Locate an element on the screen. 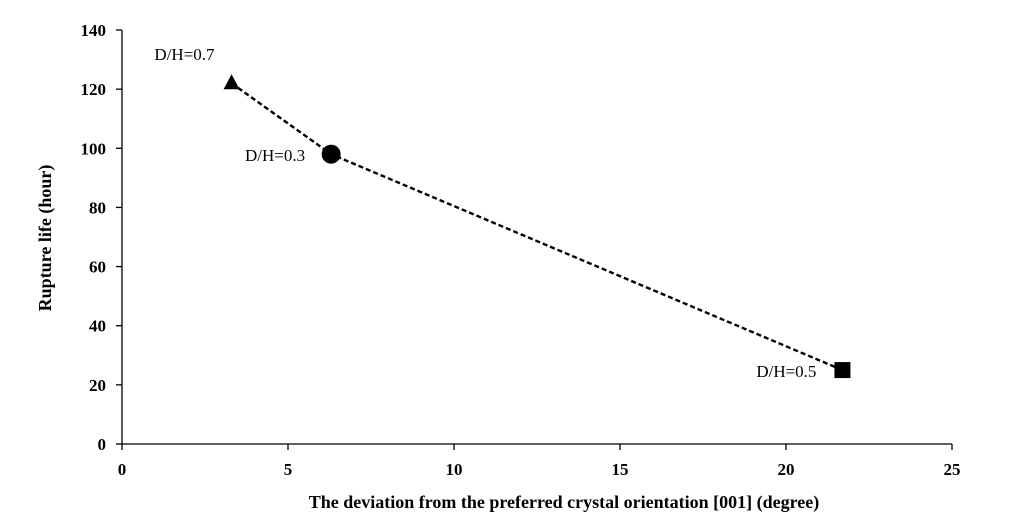 The image size is (1028, 527). y-tick-label: 120 is located at coordinates (94, 89).